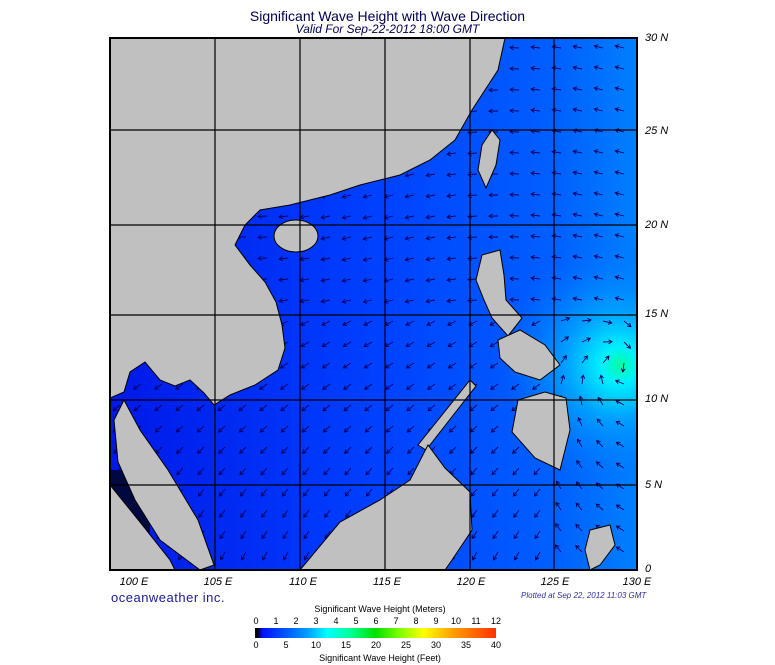 The height and width of the screenshot is (665, 775). Describe the element at coordinates (456, 621) in the screenshot. I see `tick-meters: 10` at that location.